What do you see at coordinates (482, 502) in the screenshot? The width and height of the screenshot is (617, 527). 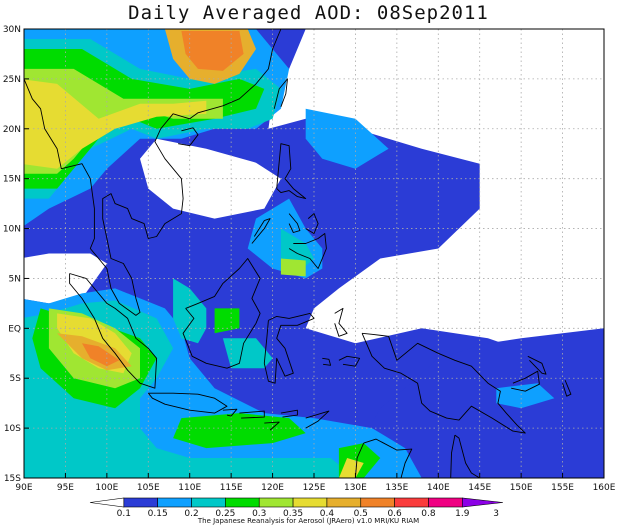 I see `colorbar-end-high` at bounding box center [482, 502].